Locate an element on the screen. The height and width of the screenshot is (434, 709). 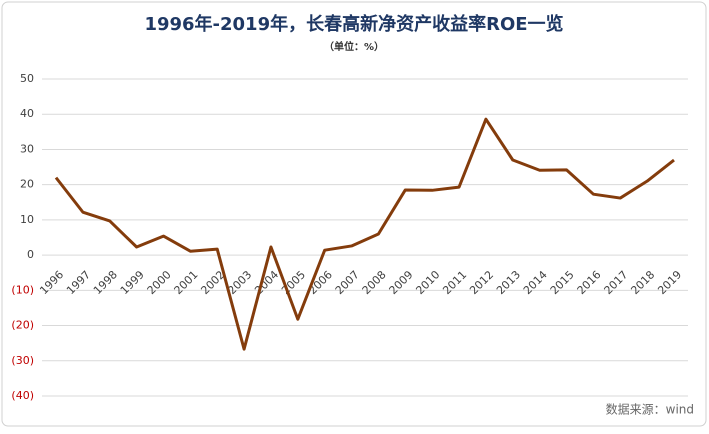
source-note: 数据来源：wind is located at coordinates (650, 409).